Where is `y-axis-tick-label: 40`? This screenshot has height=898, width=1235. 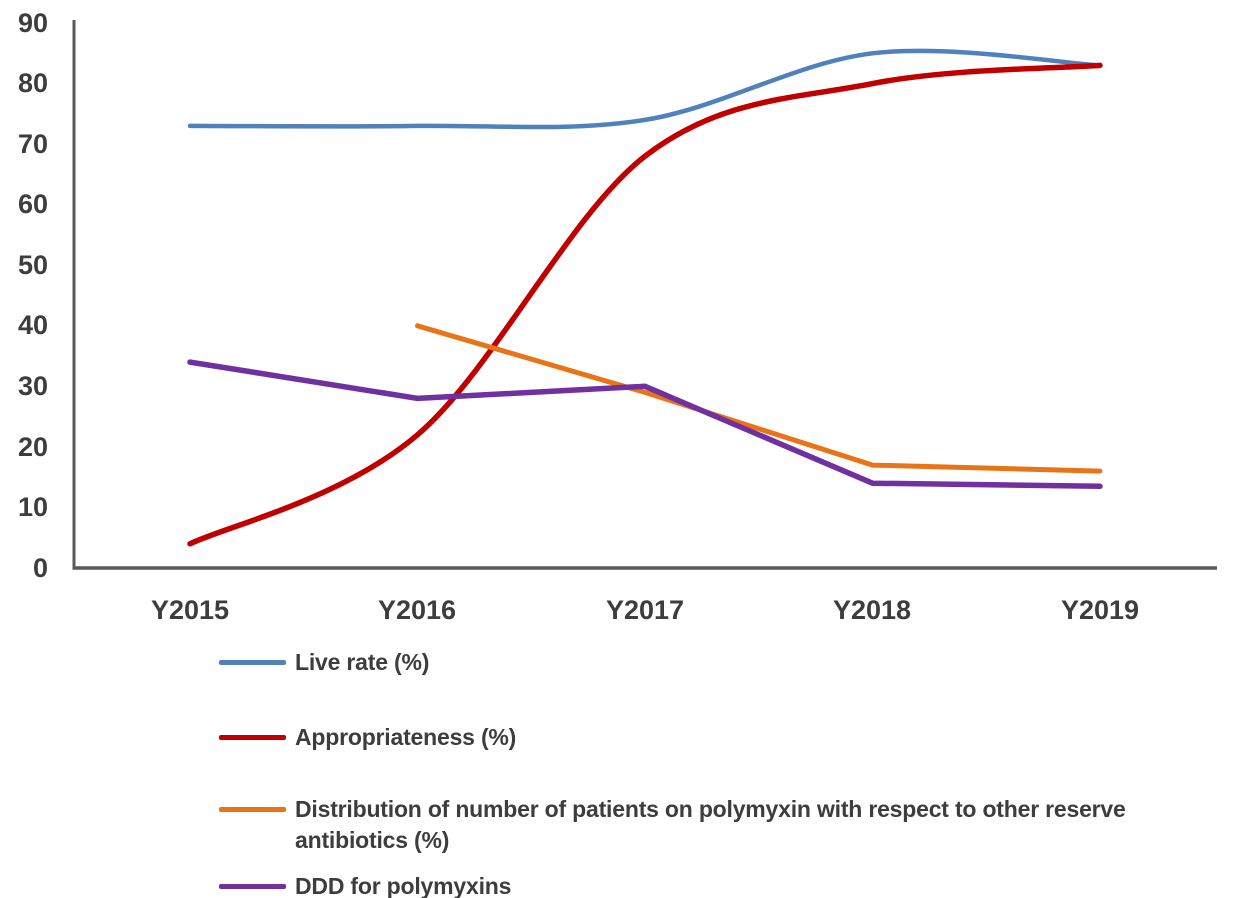
y-axis-tick-label: 40 is located at coordinates (32, 325).